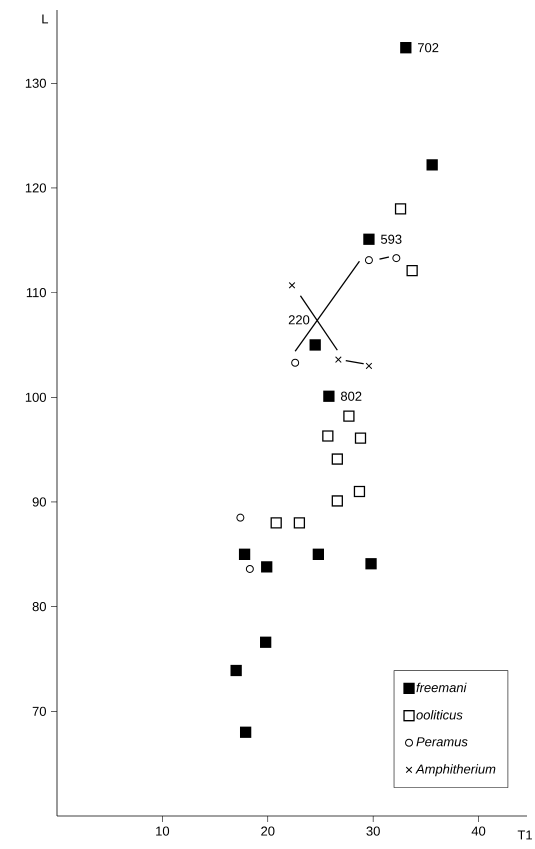 This screenshot has height=849, width=535. Describe the element at coordinates (442, 741) in the screenshot. I see `legend-label: Peramus` at that location.